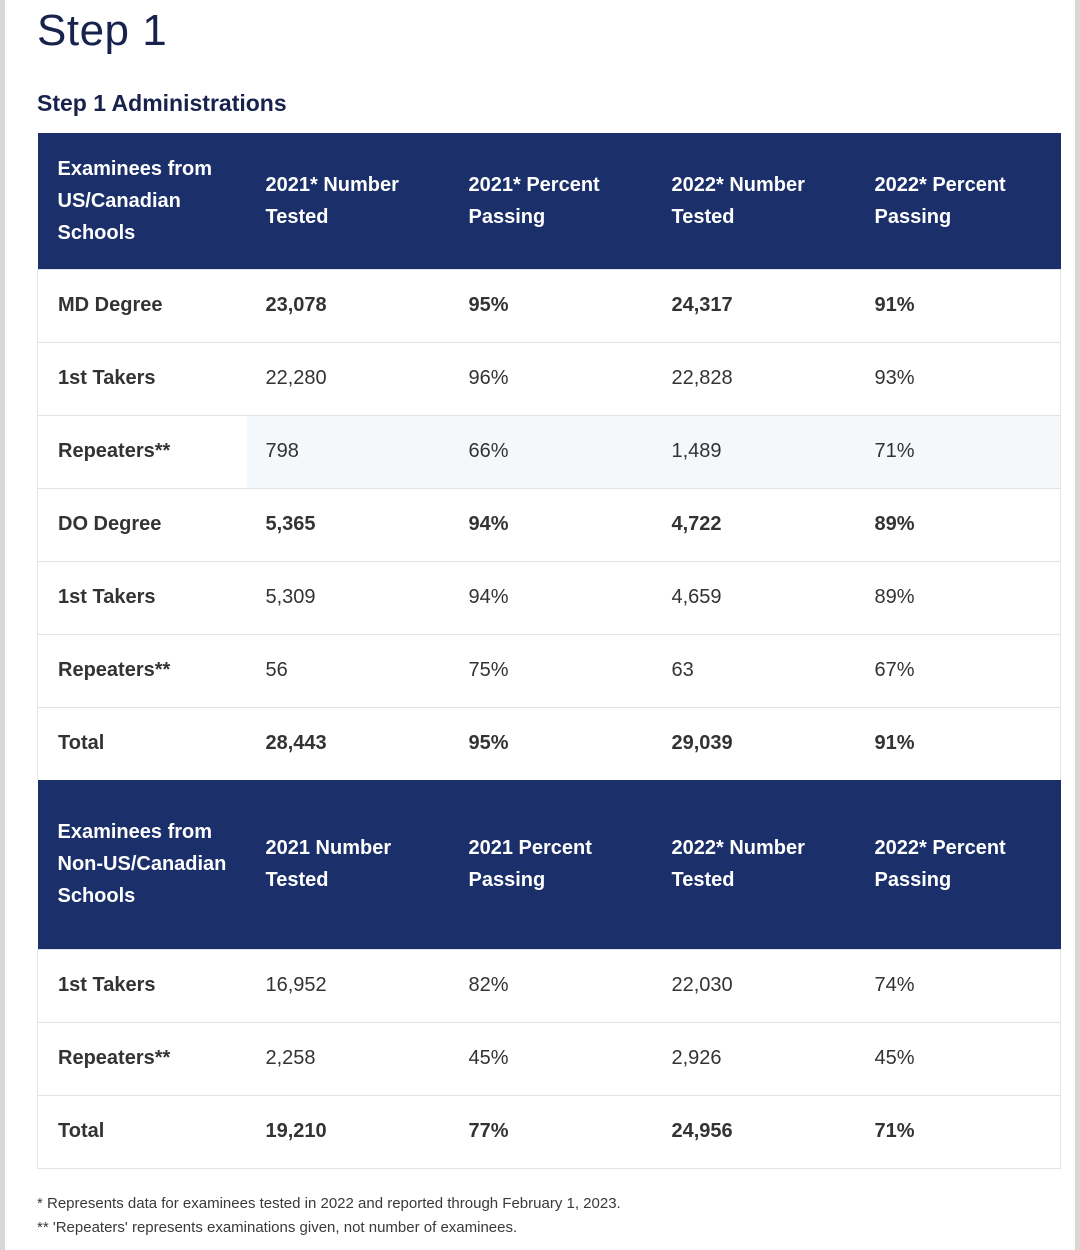 The width and height of the screenshot is (1080, 1250). Describe the element at coordinates (348, 378) in the screenshot. I see `table-cell: 22,280` at that location.